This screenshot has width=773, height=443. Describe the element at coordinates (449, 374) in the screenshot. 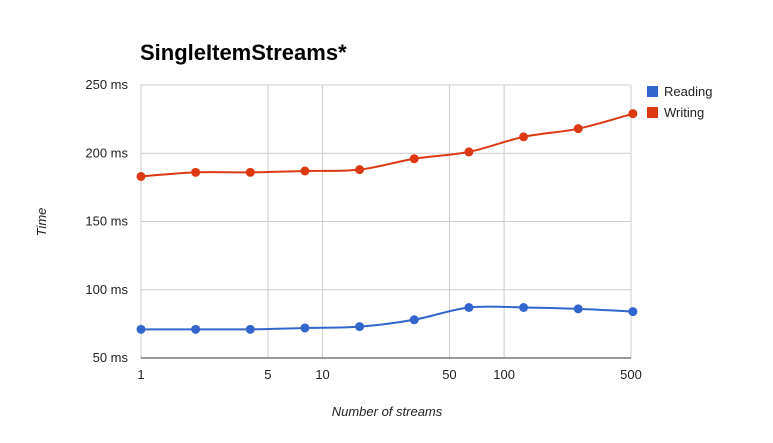

I see `x-tick-label: 50` at that location.